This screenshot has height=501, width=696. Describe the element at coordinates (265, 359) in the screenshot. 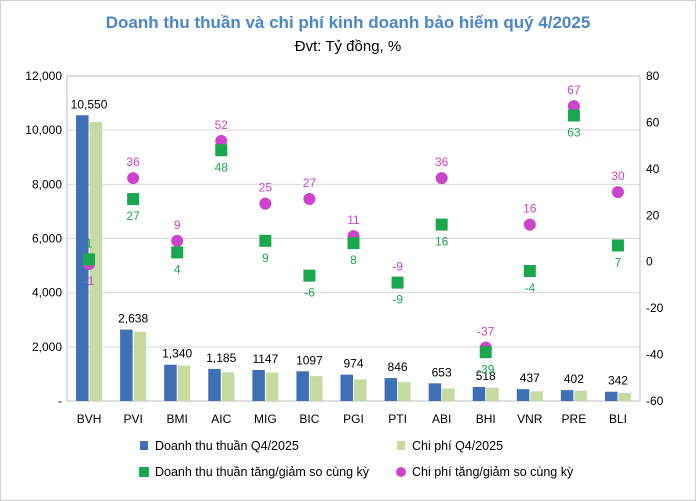

I see `bar-value-label: 1147` at that location.